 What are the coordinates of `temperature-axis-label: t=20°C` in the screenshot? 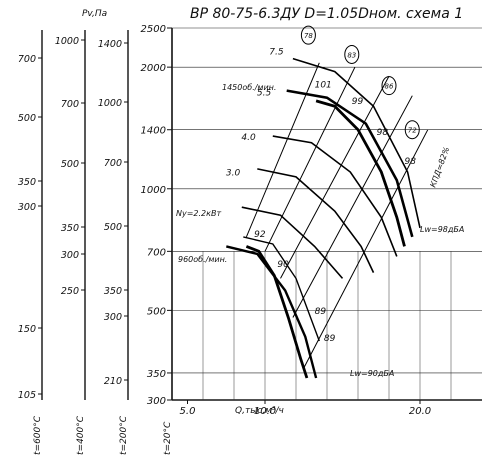 It's located at (168, 438).